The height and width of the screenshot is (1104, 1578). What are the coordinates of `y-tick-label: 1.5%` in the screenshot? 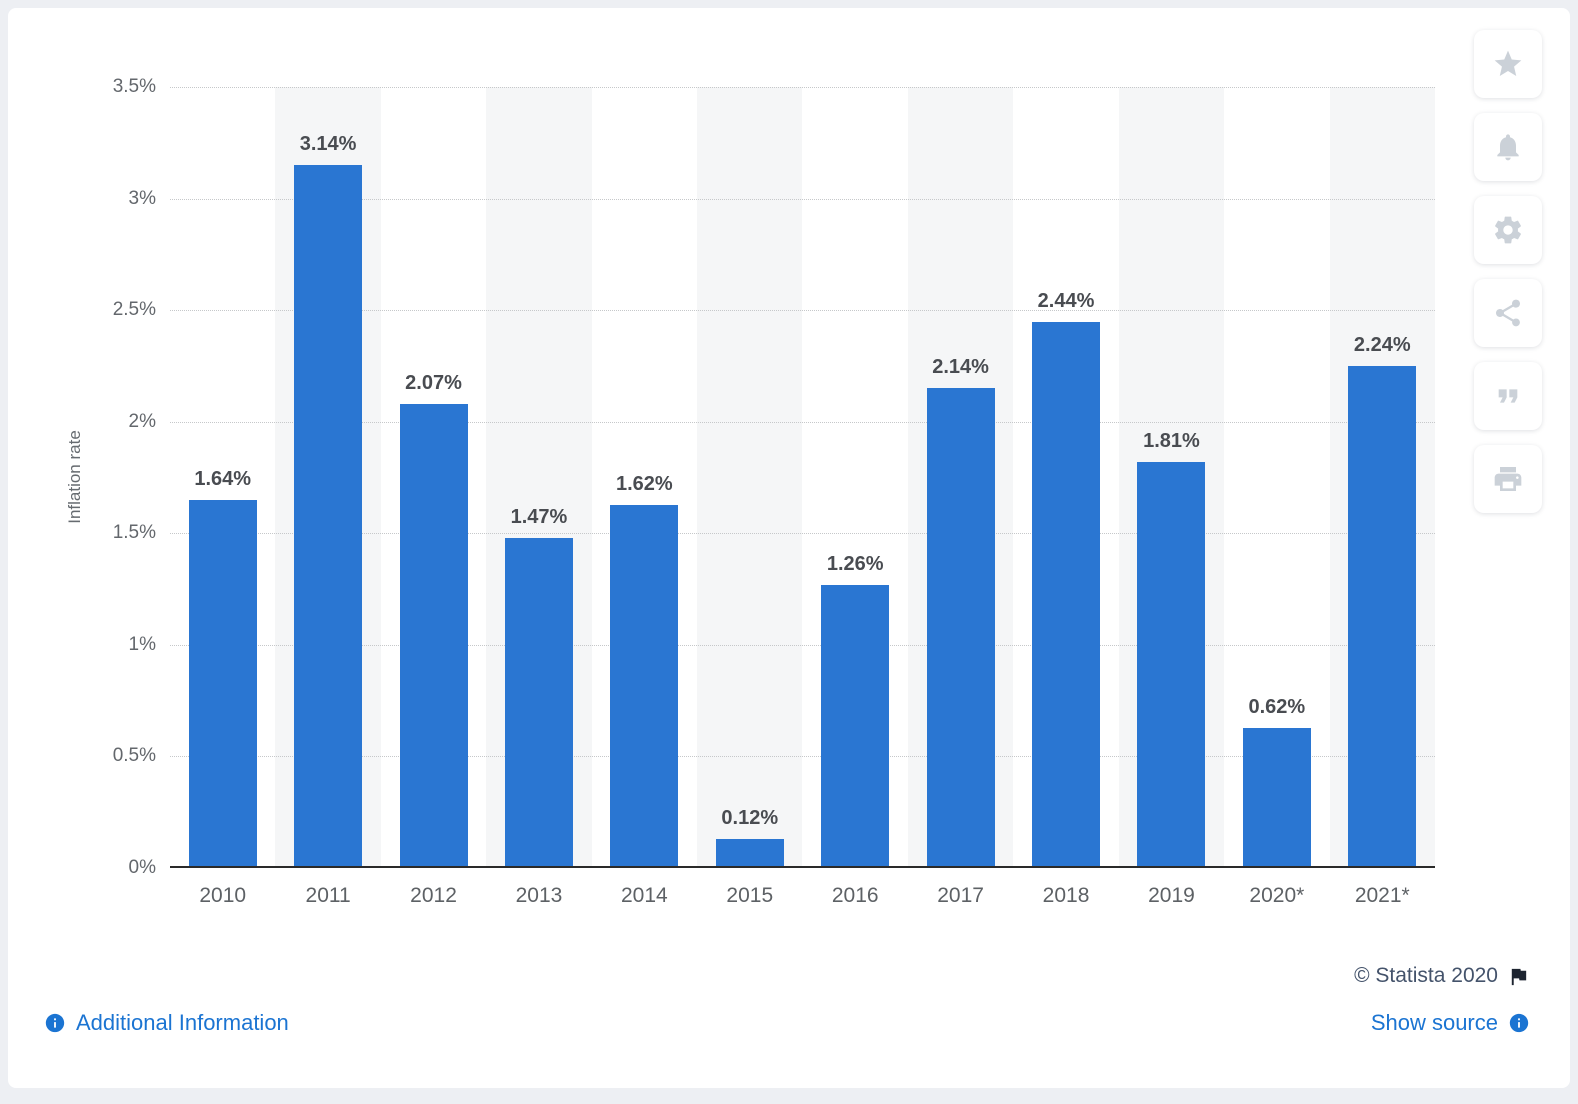 It's located at (134, 533).